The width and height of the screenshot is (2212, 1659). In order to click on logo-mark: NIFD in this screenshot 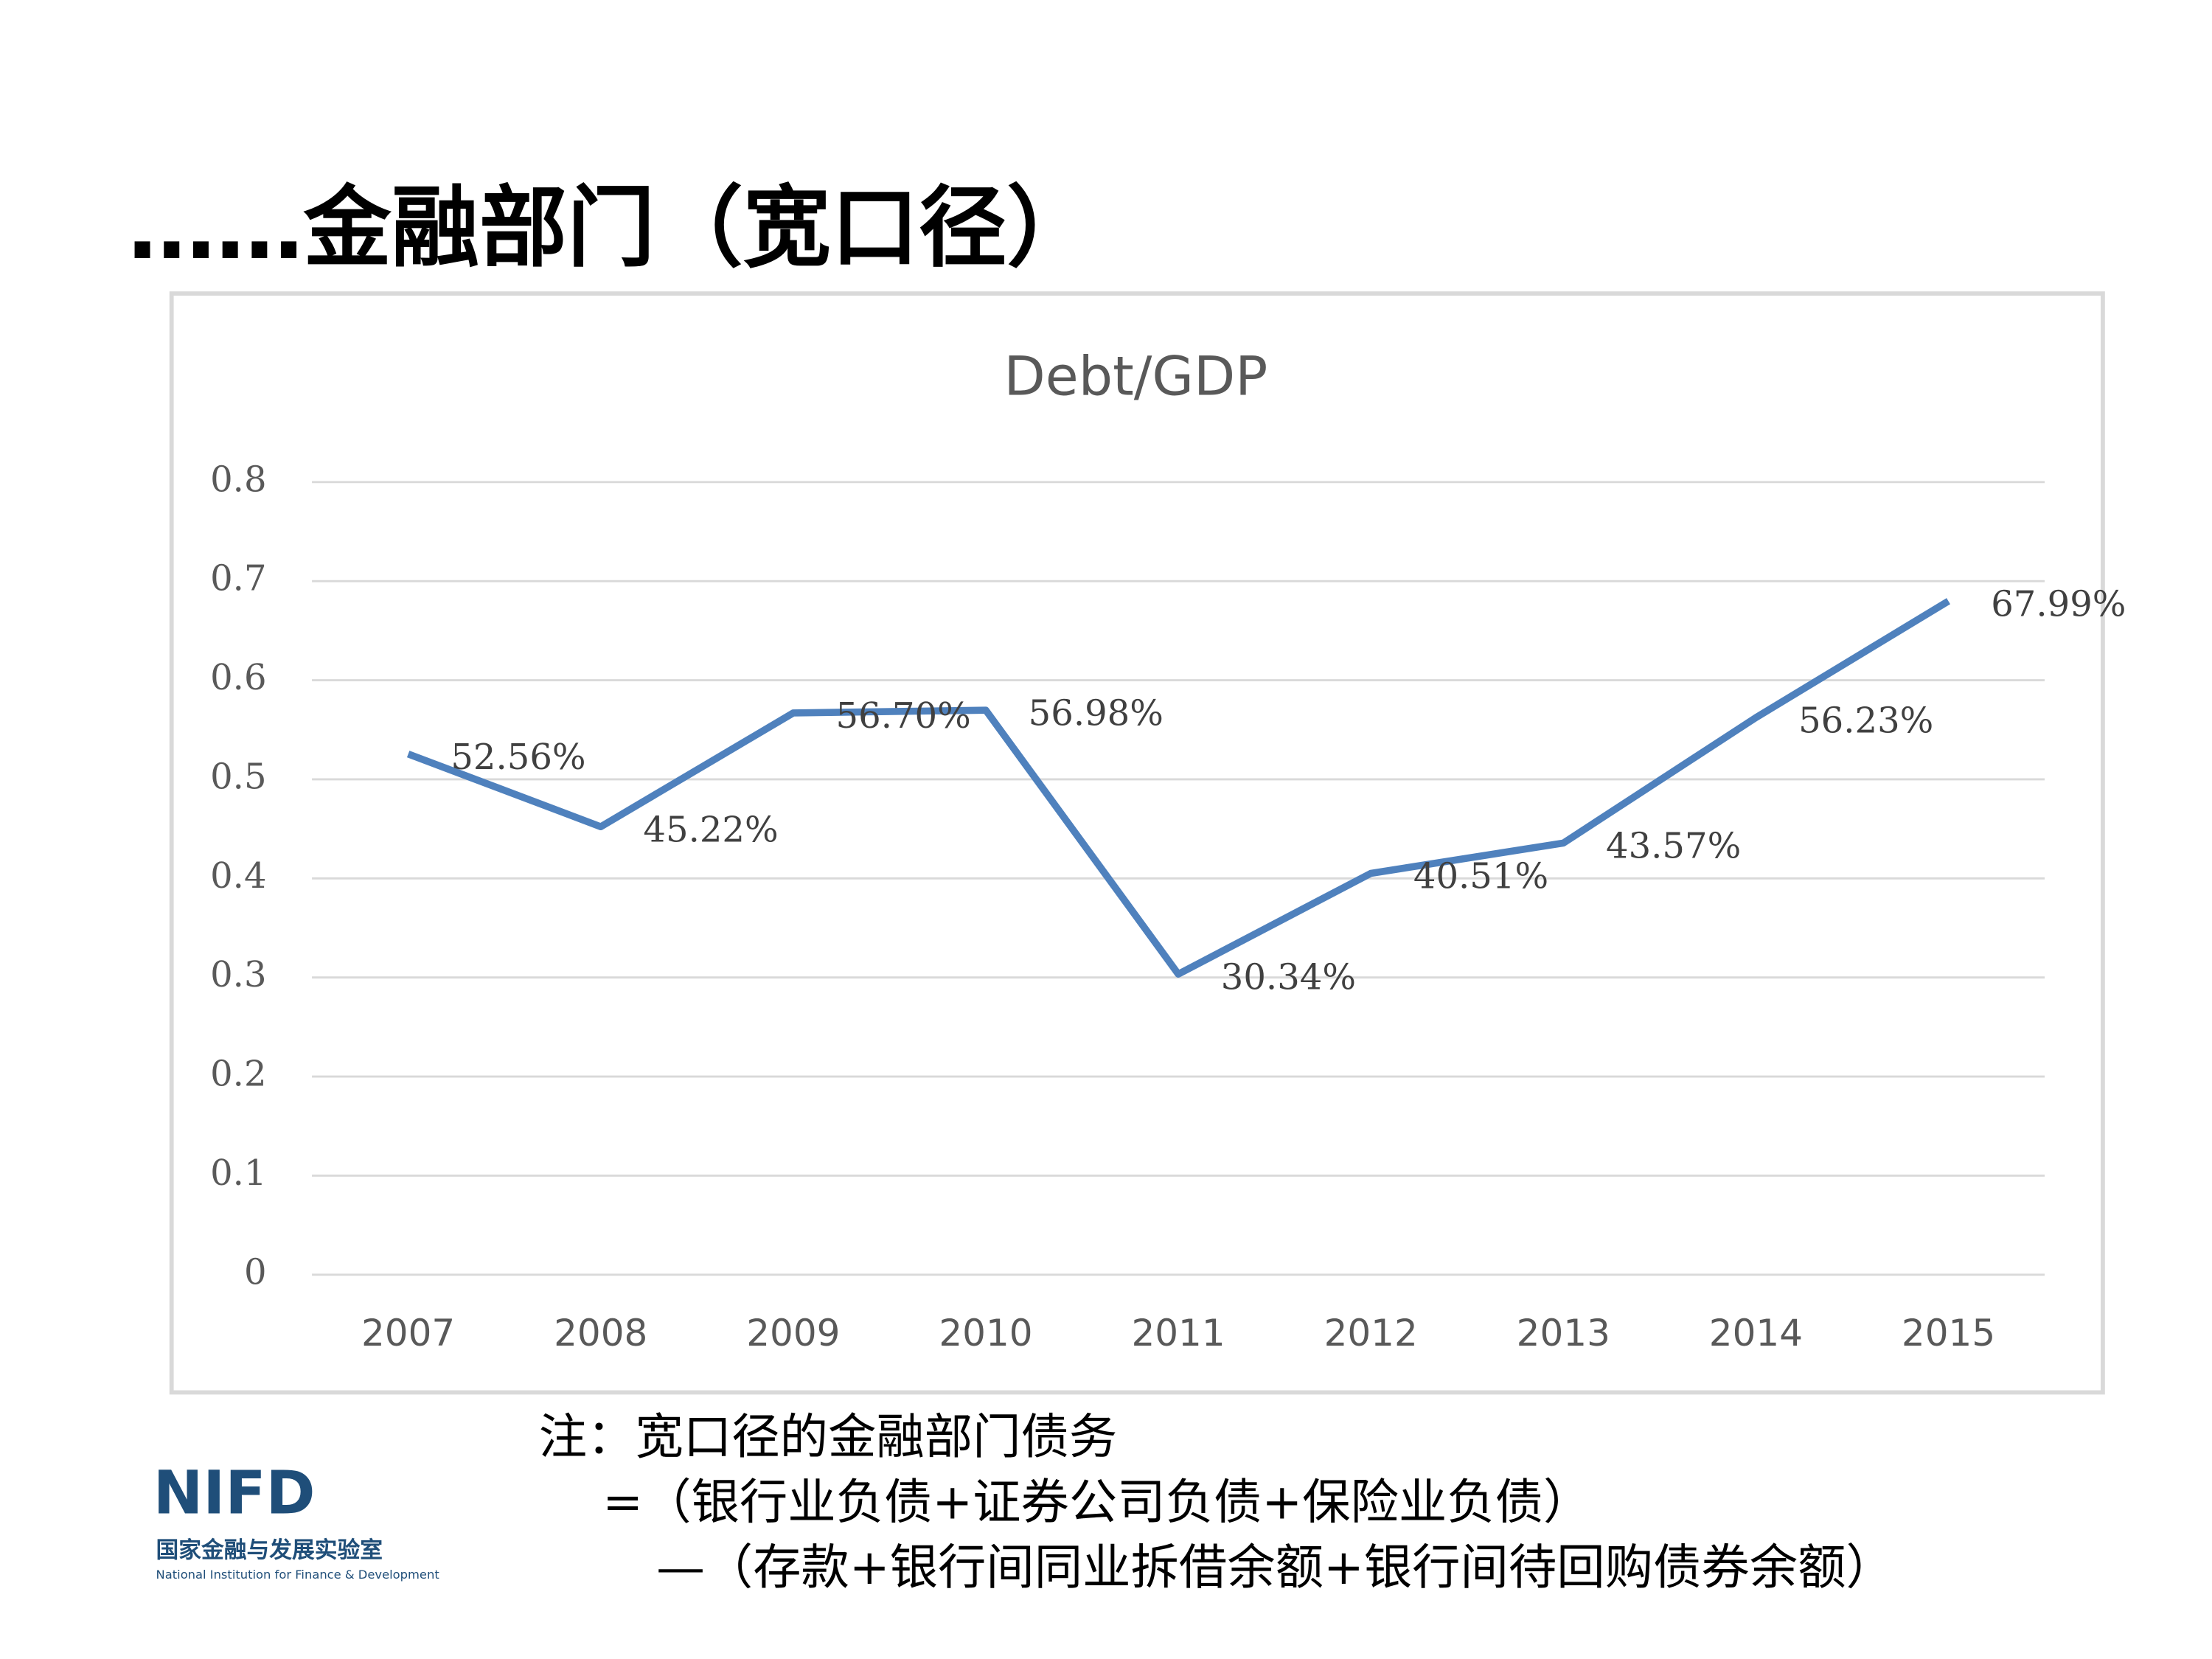, I will do `click(234, 1493)`.